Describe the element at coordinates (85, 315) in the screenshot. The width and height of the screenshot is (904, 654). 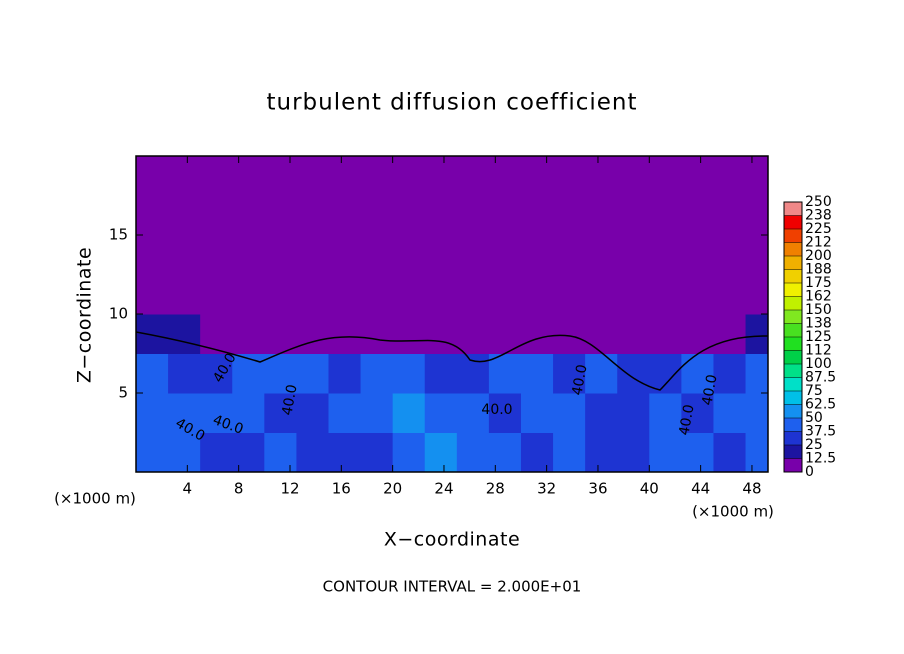
I see `y-axis-label: Z−coordinate` at that location.